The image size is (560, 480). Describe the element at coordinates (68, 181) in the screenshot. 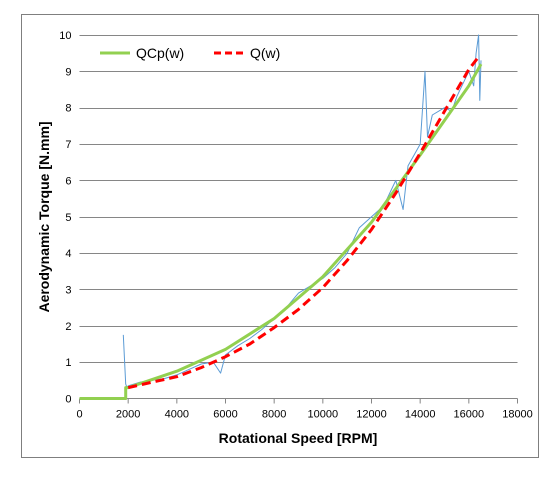

I see `y-tick-label: 6` at that location.